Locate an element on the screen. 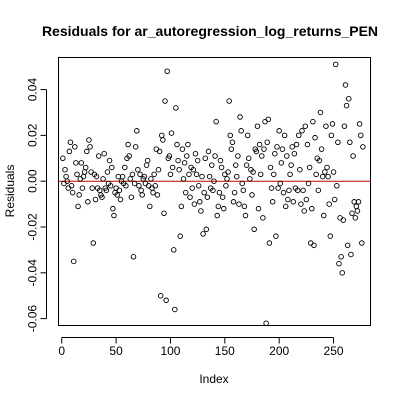 Image resolution: width=400 pixels, height=400 pixels. y-tick-label: 0.04 is located at coordinates (33, 90).